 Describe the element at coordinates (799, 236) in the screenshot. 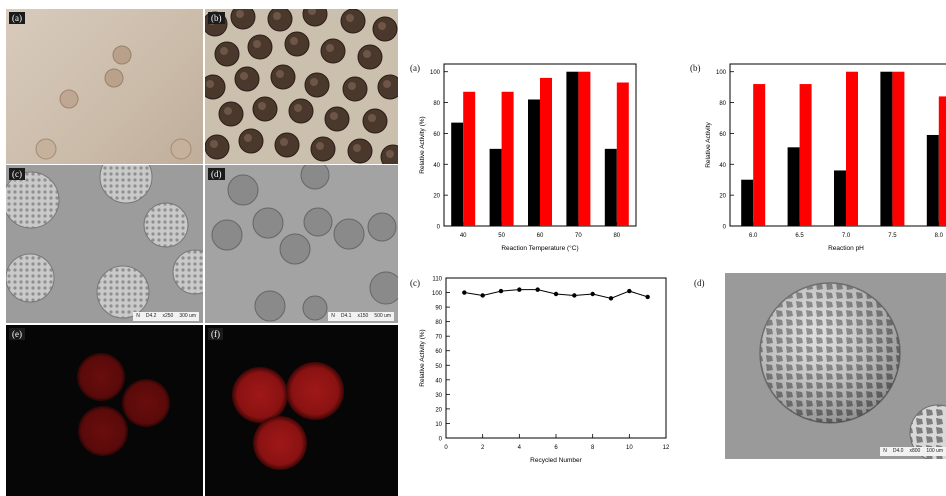

I see `x-tick-label: 6.5` at that location.